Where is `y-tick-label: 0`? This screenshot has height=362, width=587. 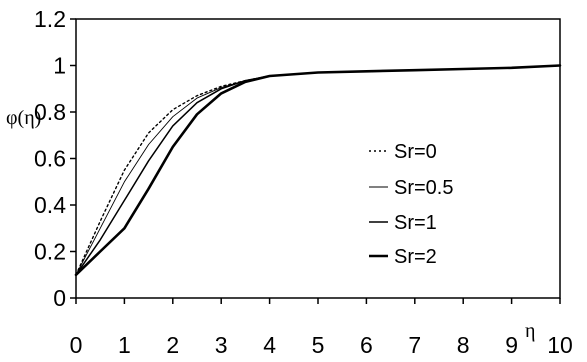 y-tick-label: 0 is located at coordinates (59, 298).